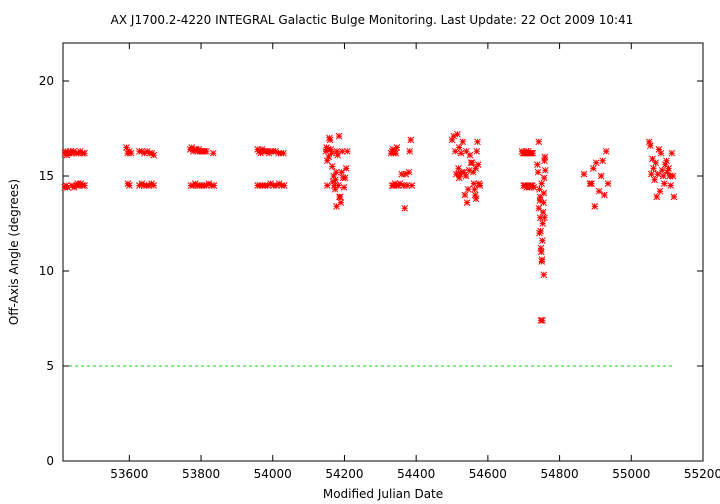 The image size is (720, 504). I want to click on y-tick-label: 15, so click(46, 176).